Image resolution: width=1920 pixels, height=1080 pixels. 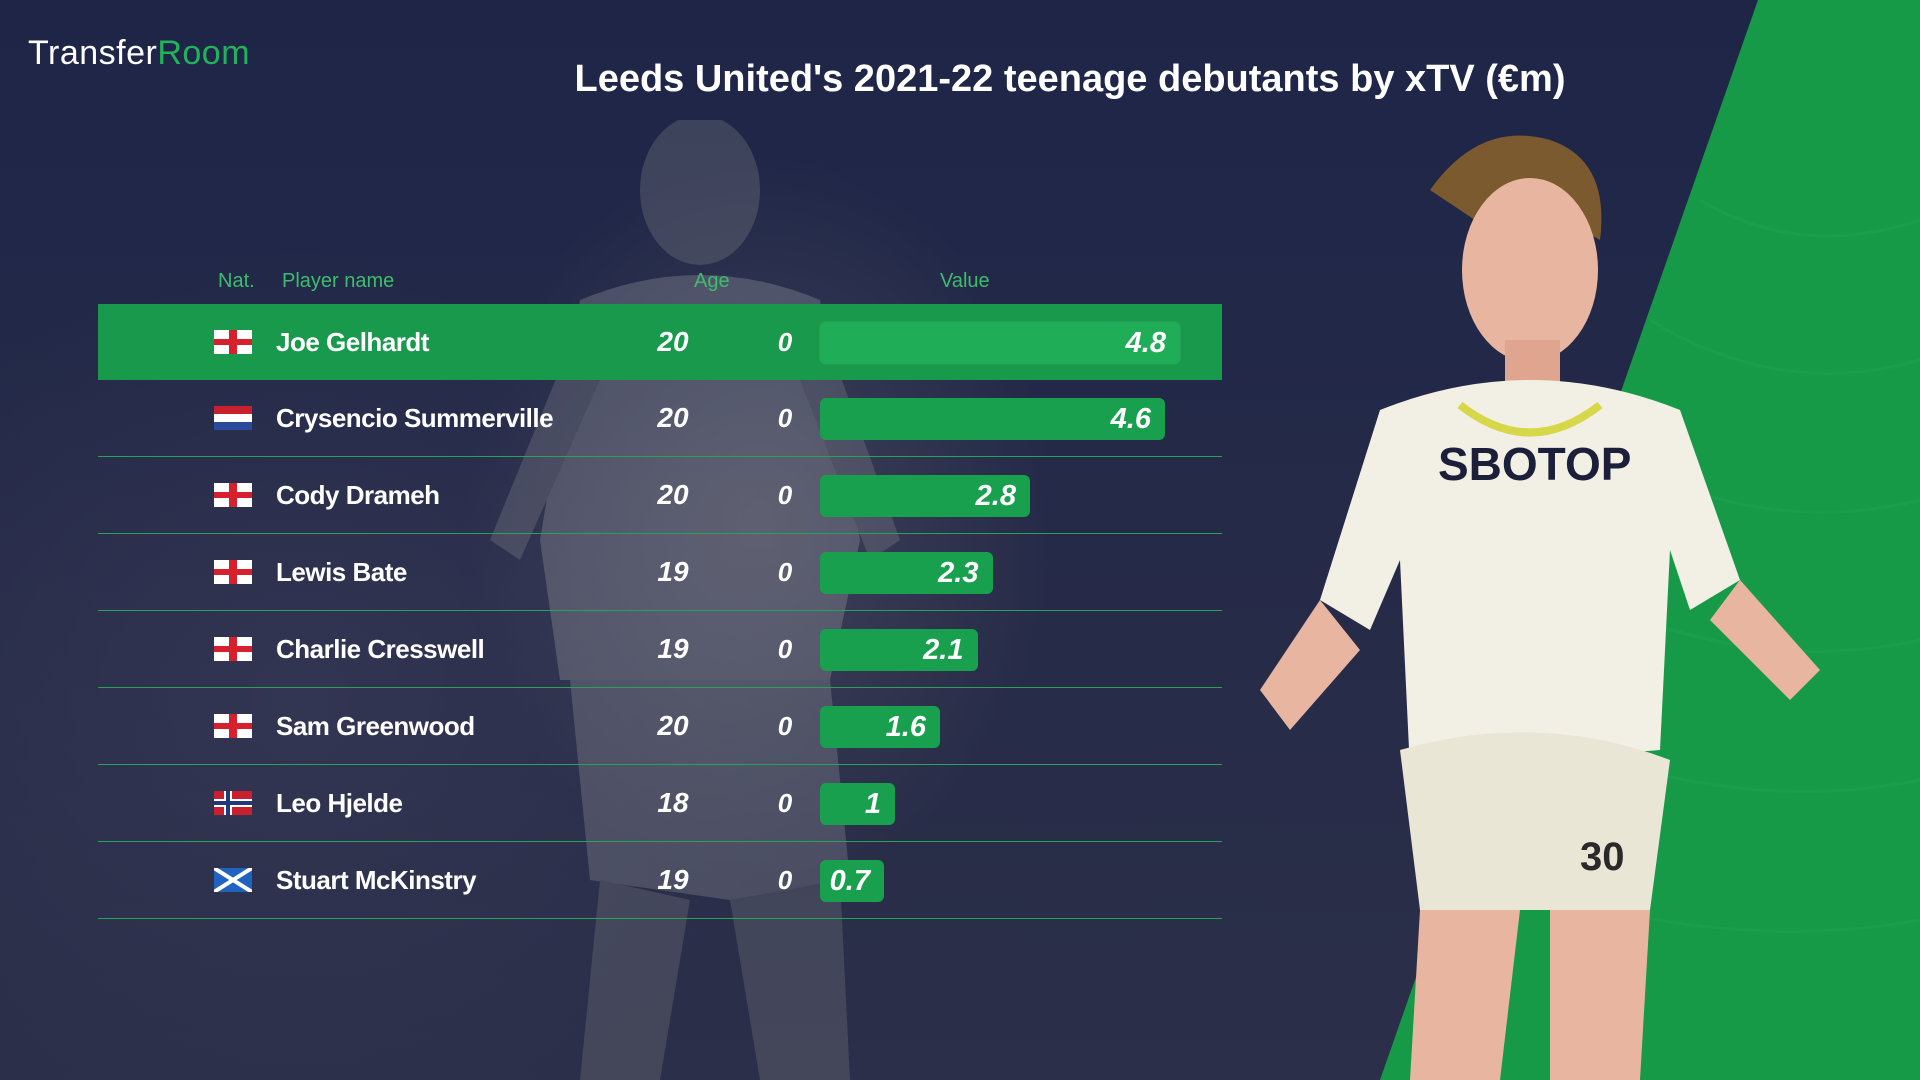 What do you see at coordinates (943, 649) in the screenshot?
I see `value-label: 2.1` at bounding box center [943, 649].